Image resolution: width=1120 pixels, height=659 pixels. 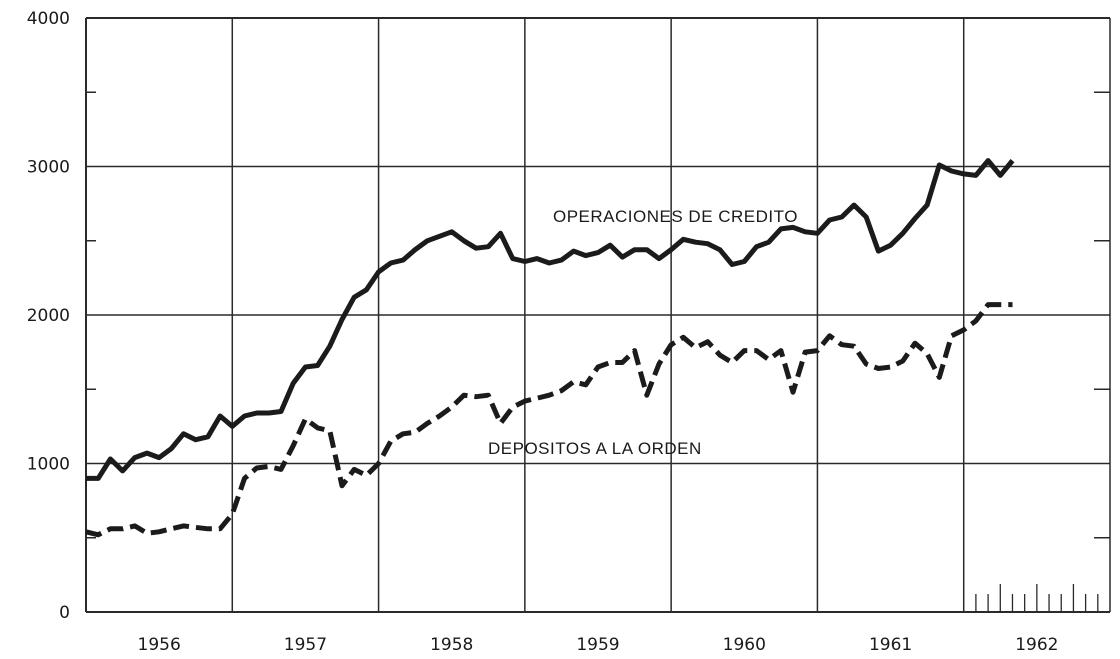 What do you see at coordinates (1037, 598) in the screenshot?
I see `bottom-minor-ticks` at bounding box center [1037, 598].